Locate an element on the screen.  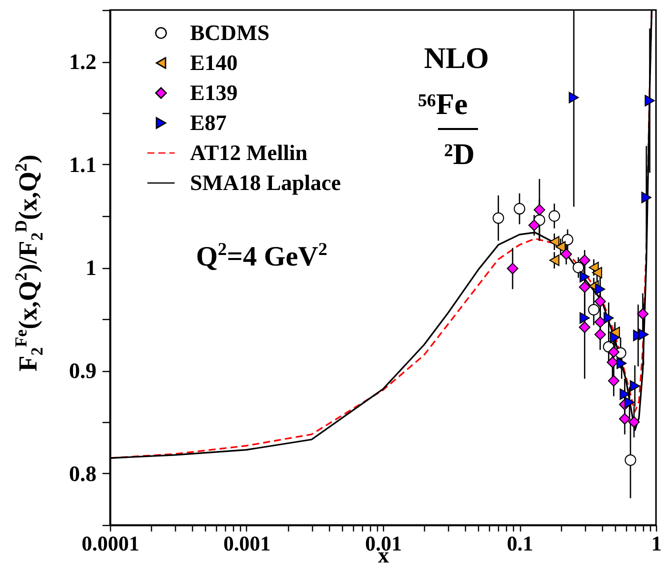
legend-label: E140 is located at coordinates (214, 62).